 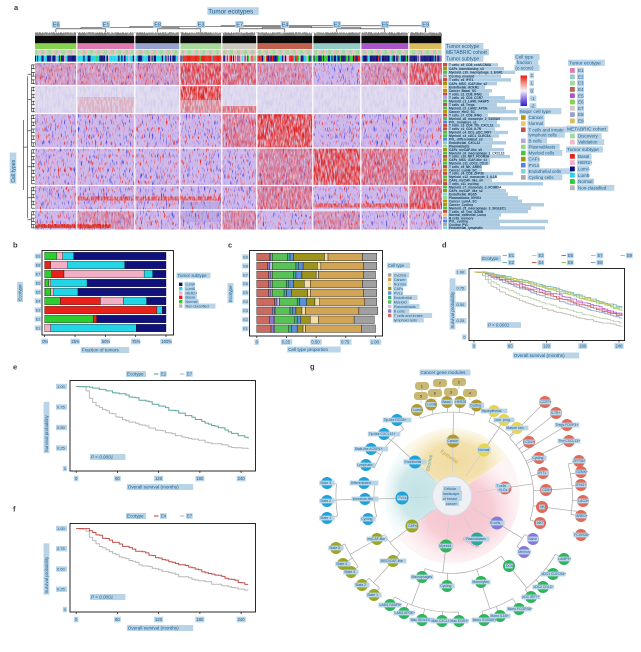 I want to click on svg-text: B cells, so click(x=399, y=311).